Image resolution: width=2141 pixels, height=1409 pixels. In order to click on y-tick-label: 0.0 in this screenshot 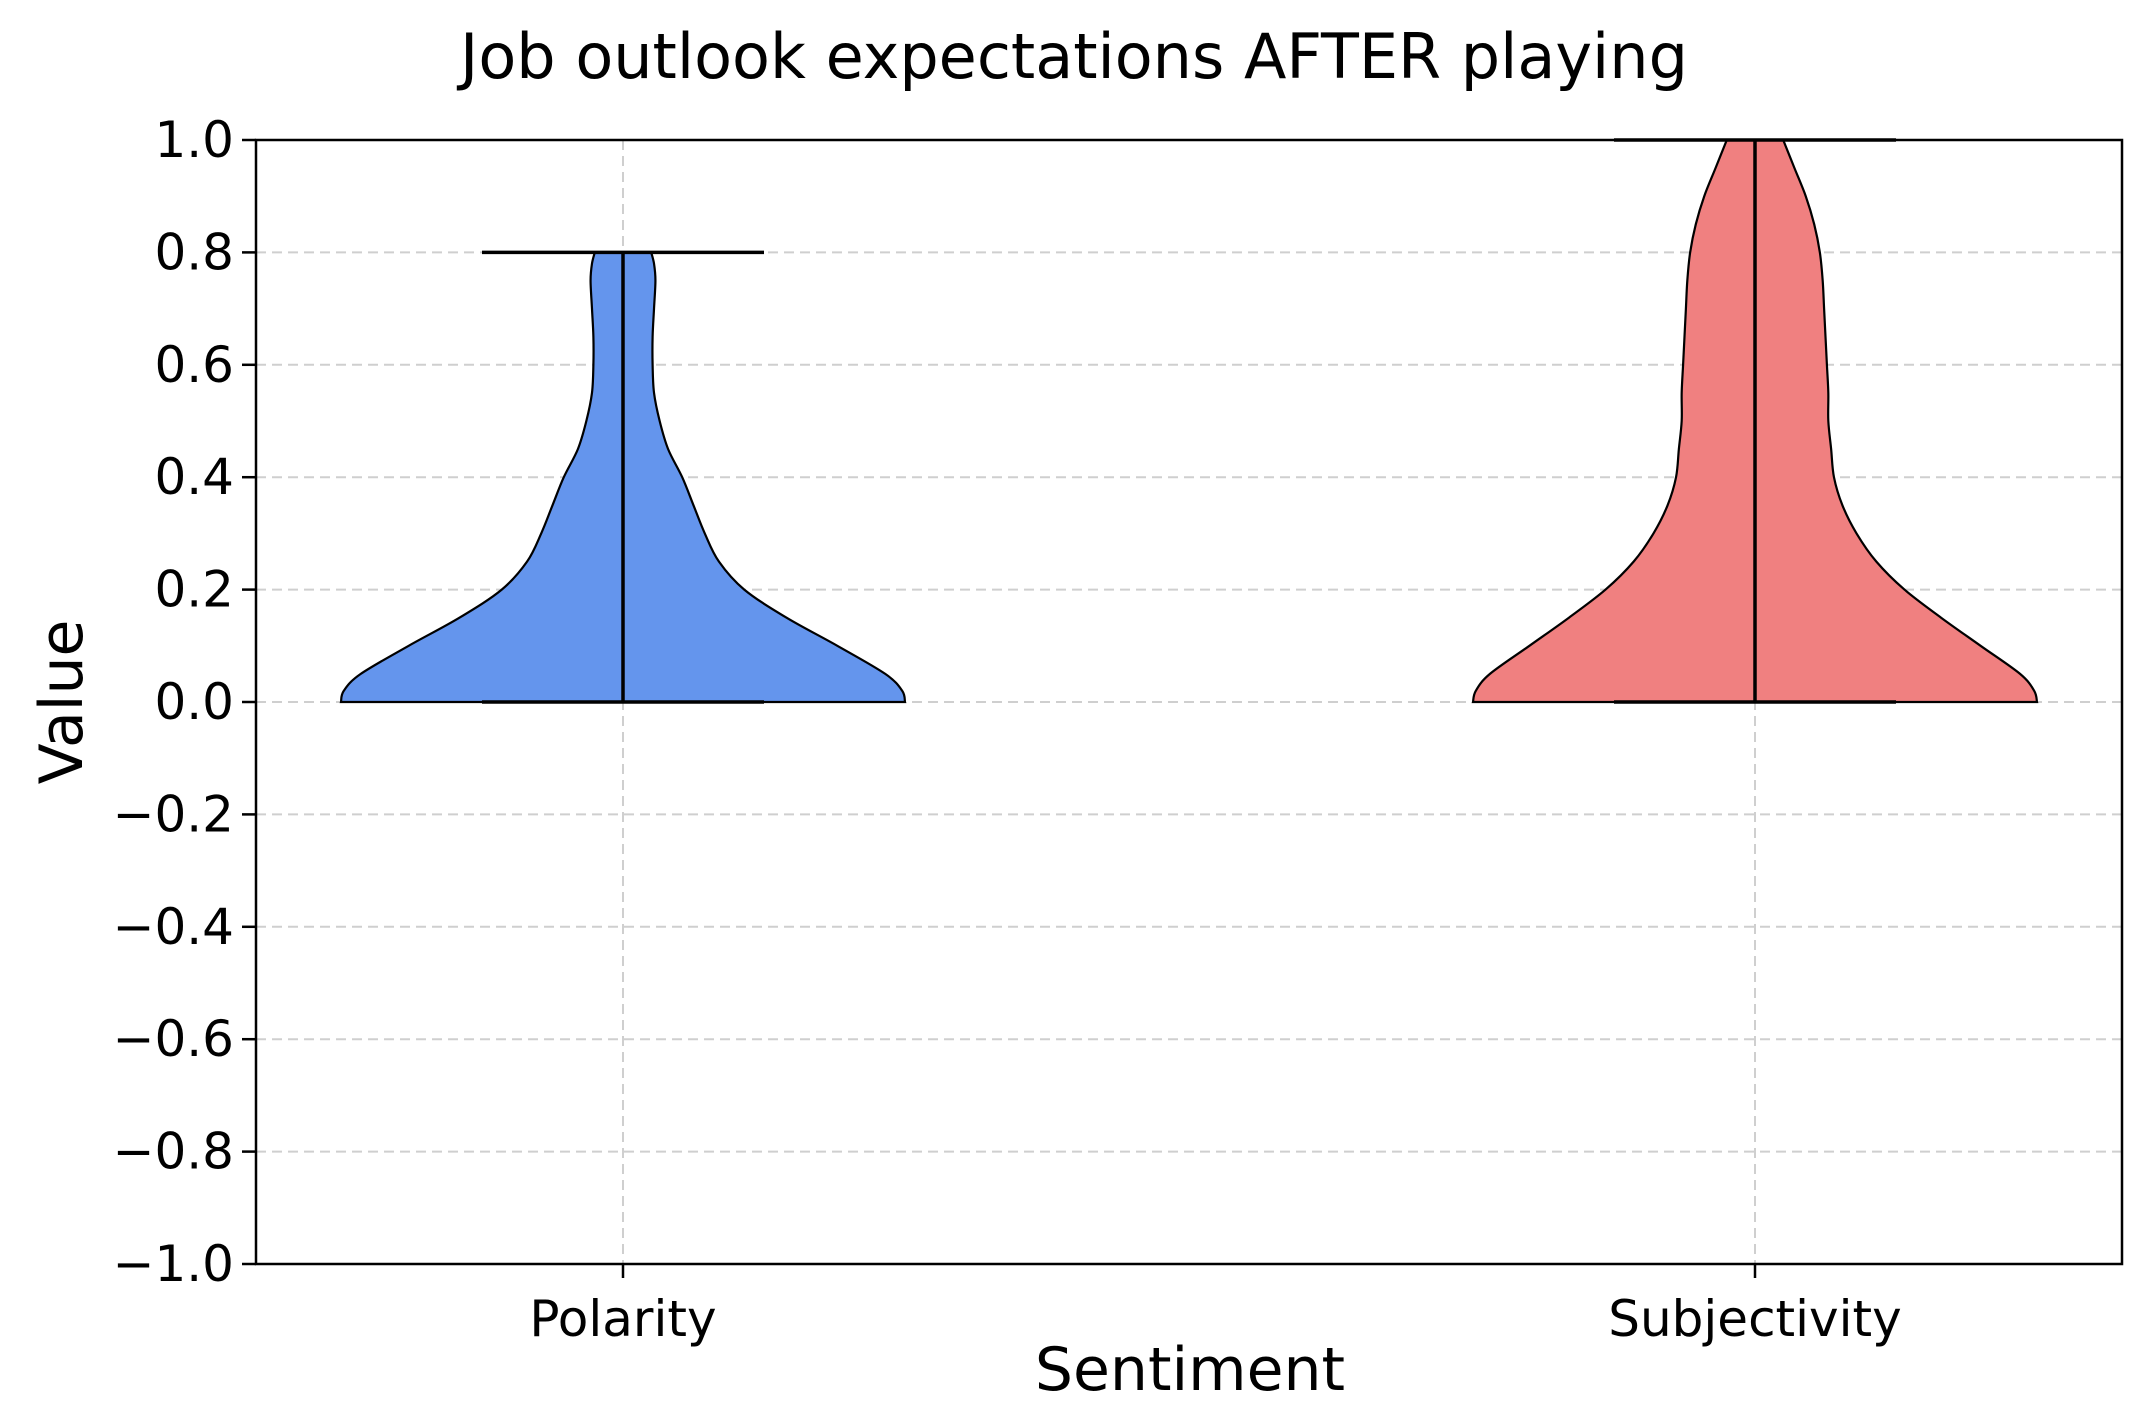, I will do `click(194, 702)`.